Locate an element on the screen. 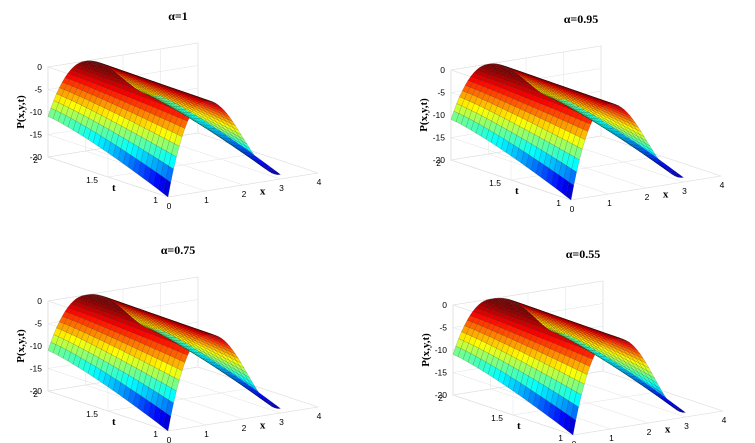 The height and width of the screenshot is (443, 755). chart-title: α=0.55 is located at coordinates (583, 254).